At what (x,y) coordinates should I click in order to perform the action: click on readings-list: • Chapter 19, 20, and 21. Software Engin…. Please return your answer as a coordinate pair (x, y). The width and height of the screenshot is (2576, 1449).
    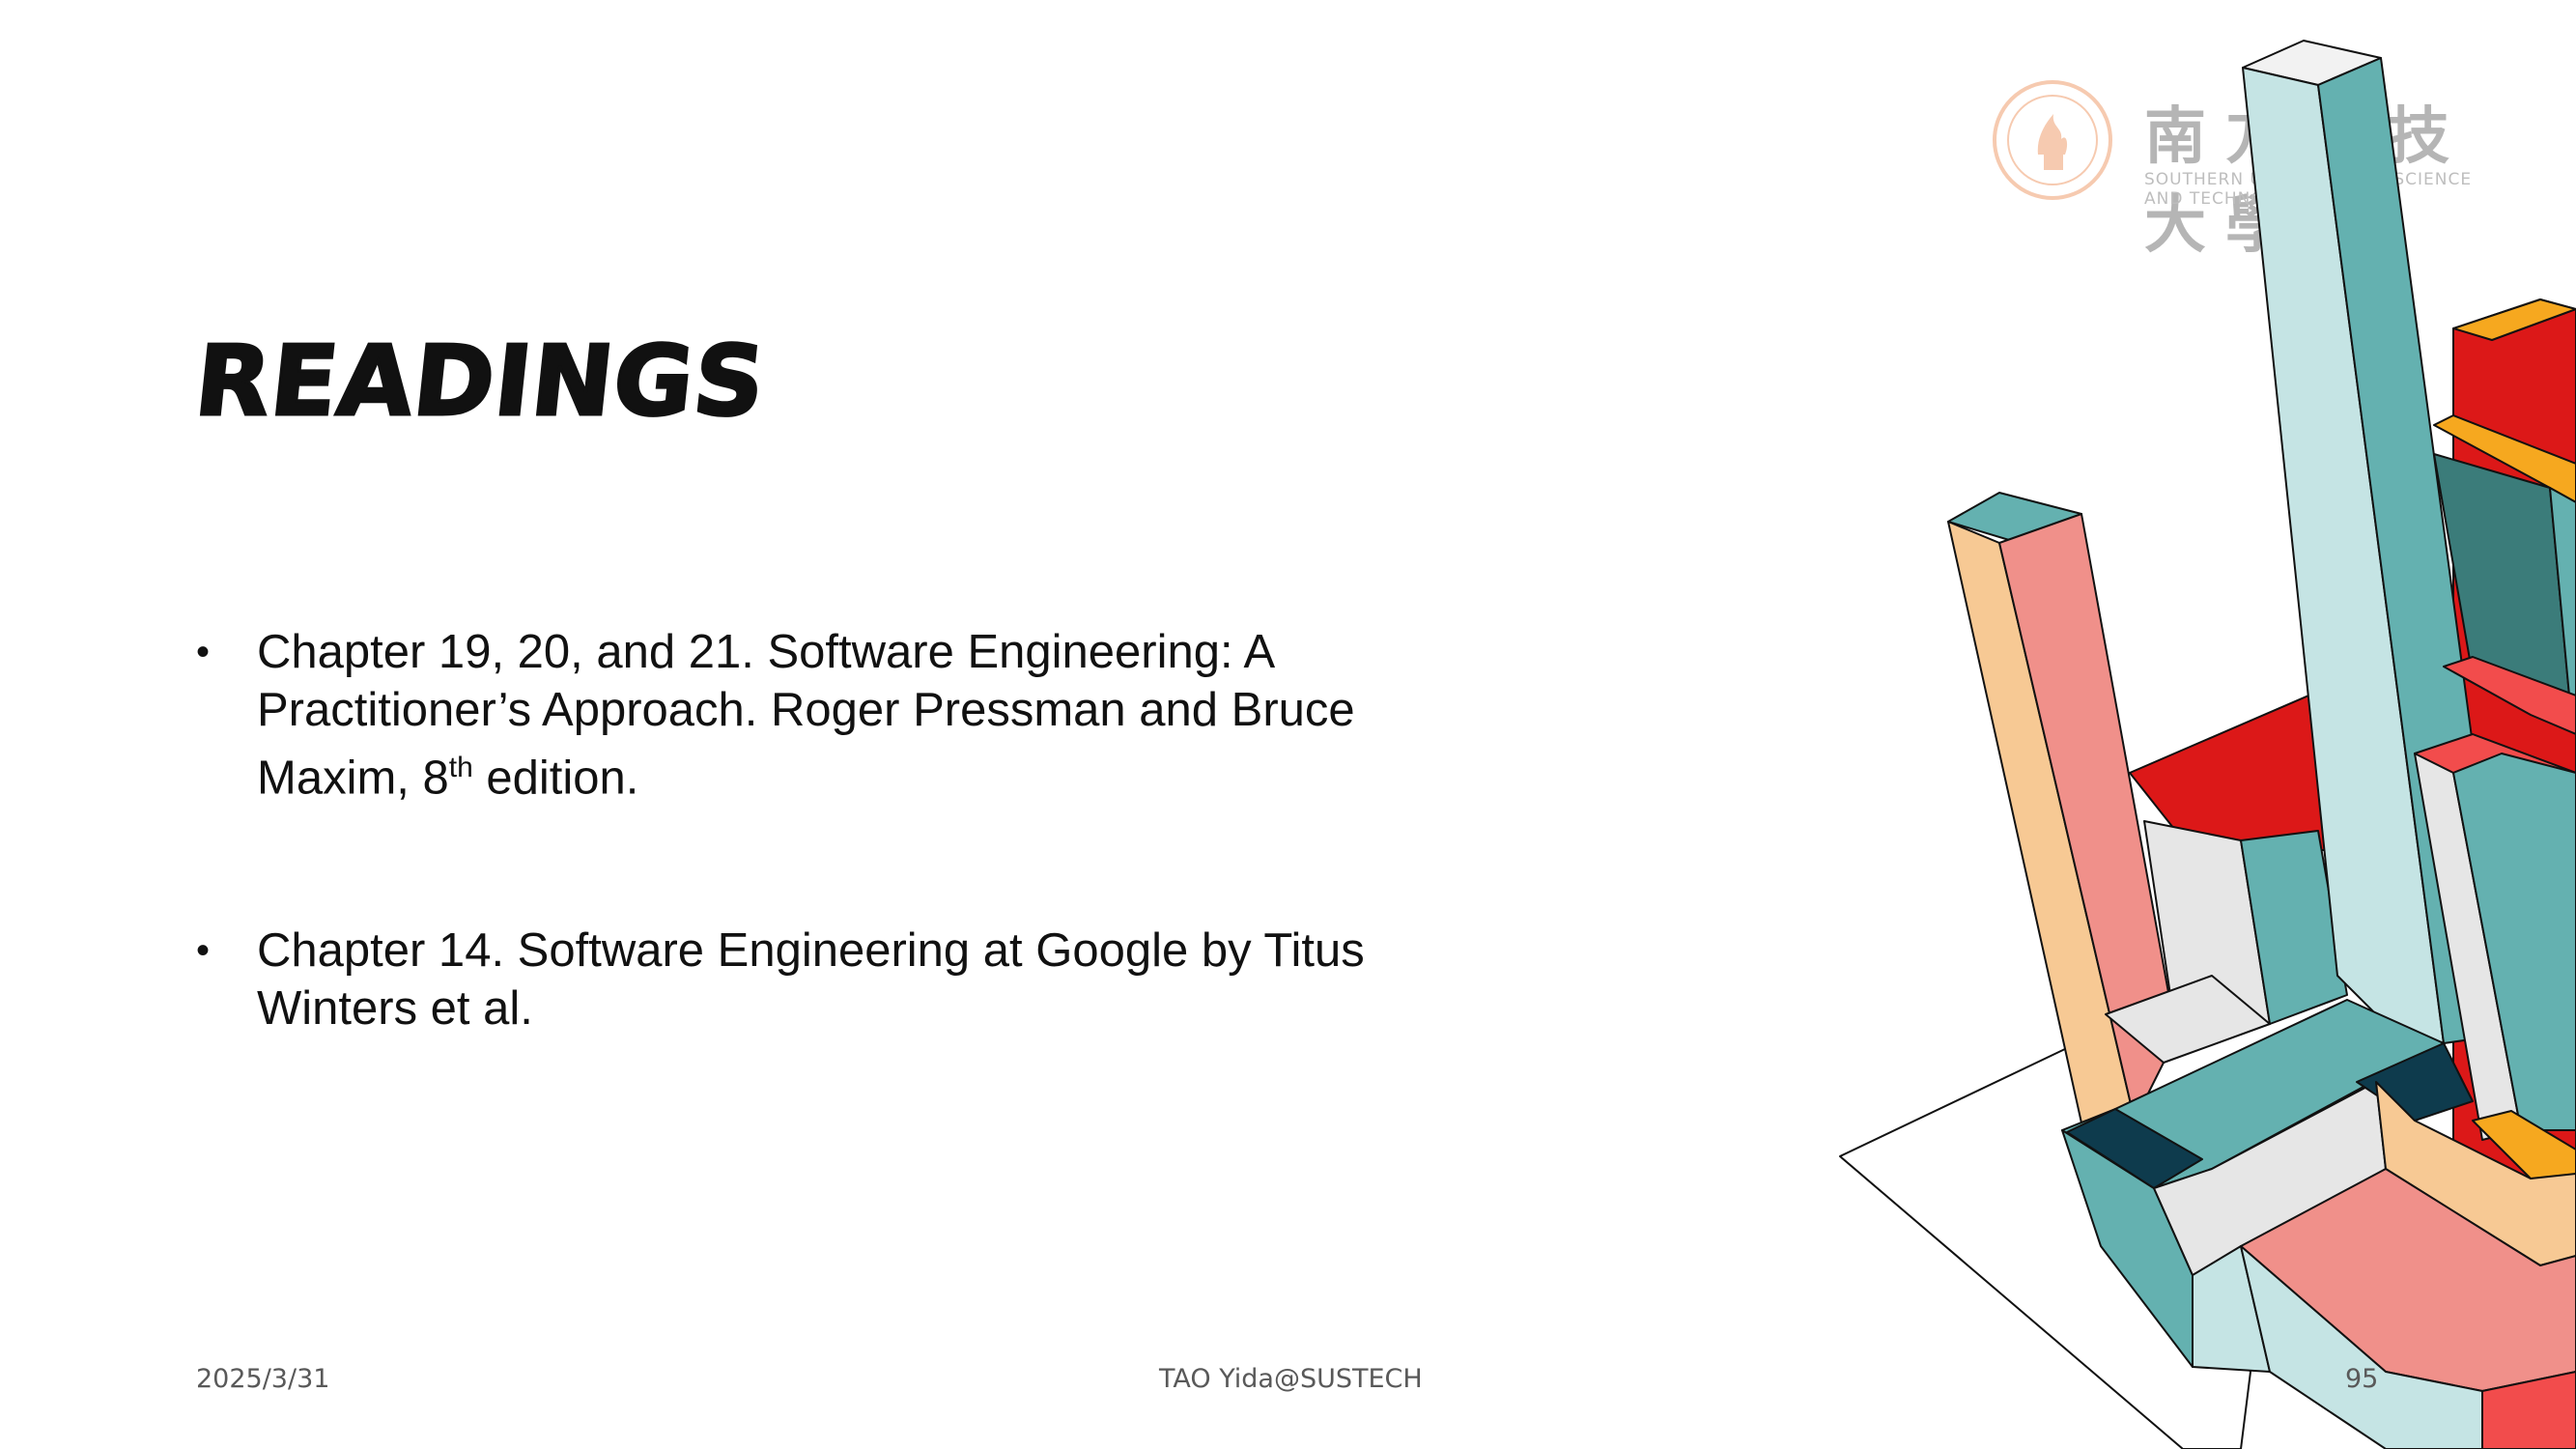
    Looking at the image, I should click on (819, 830).